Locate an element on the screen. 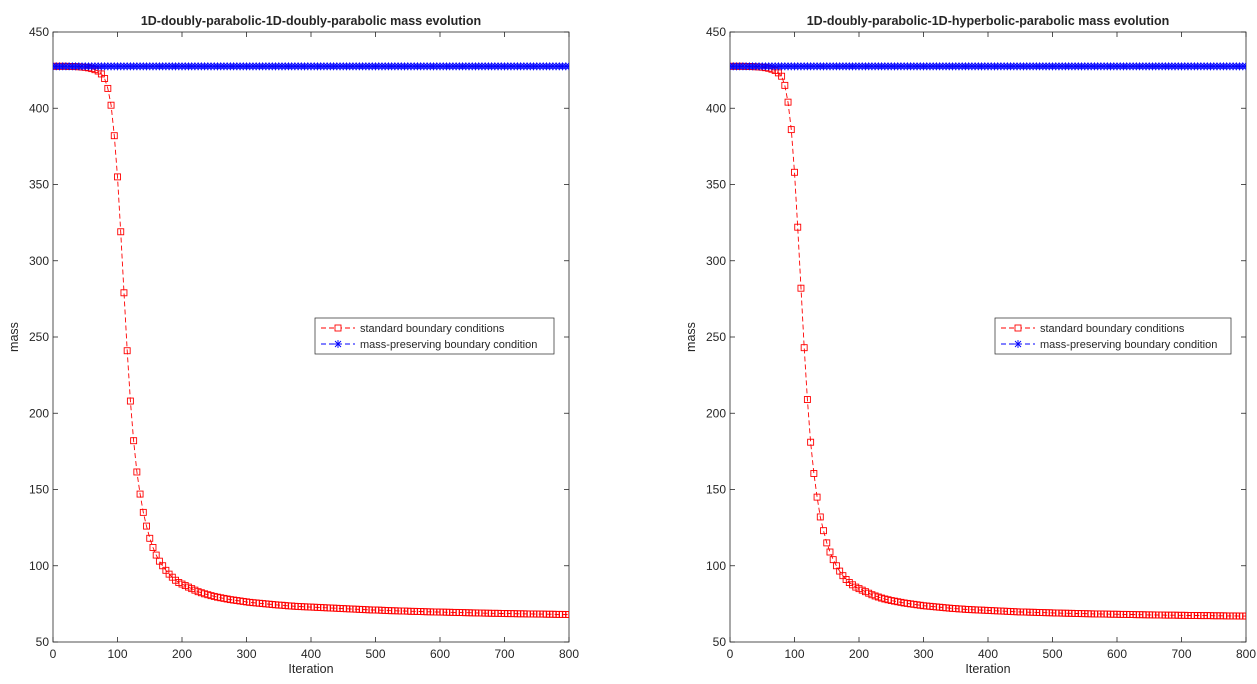  y-tick-label: 100 is located at coordinates (39, 566).